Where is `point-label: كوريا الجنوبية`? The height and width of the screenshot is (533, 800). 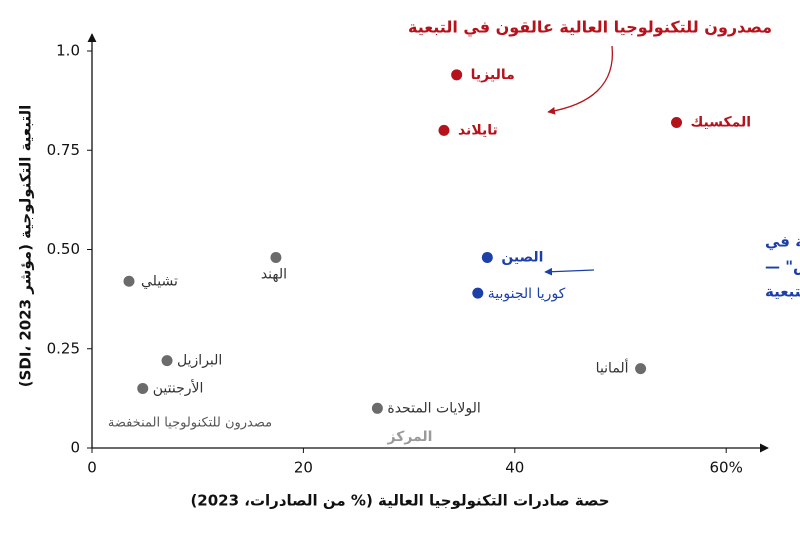
point-label: كوريا الجنوبية is located at coordinates (527, 294).